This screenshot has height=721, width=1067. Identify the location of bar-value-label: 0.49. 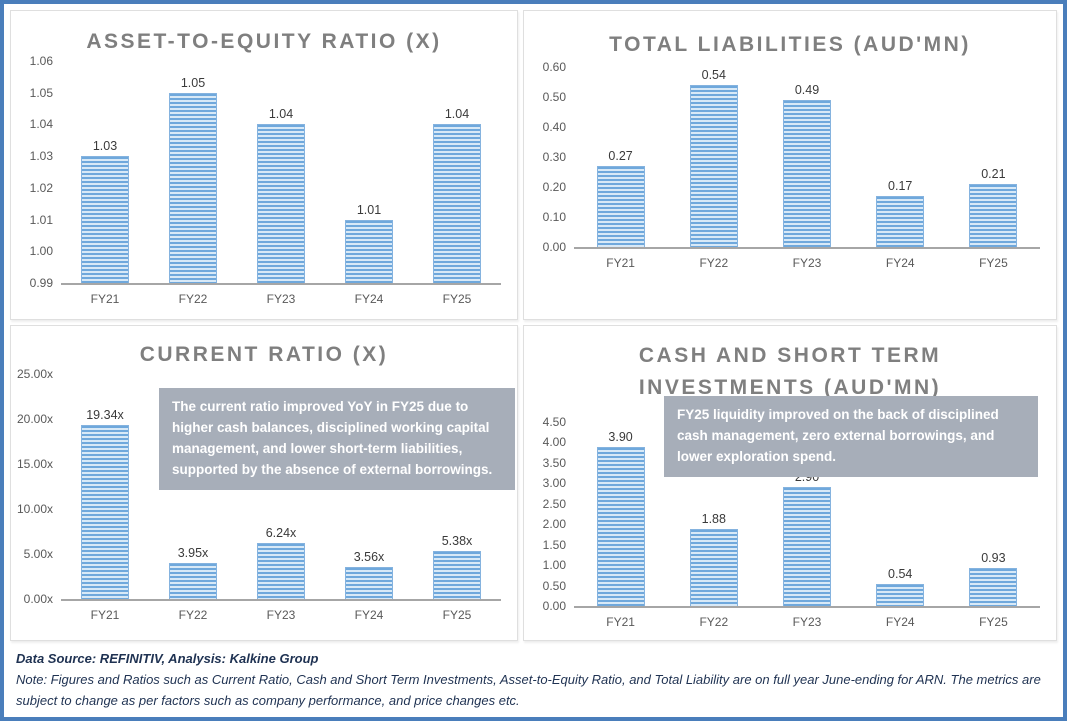
(807, 90).